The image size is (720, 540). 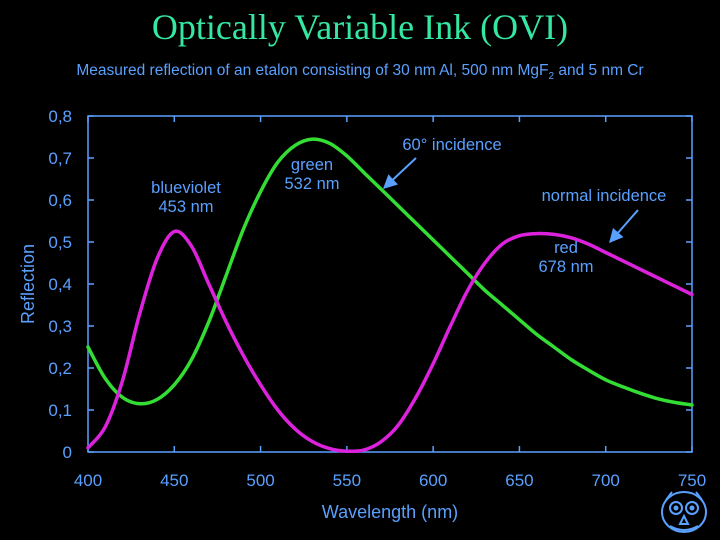 What do you see at coordinates (399, 173) in the screenshot?
I see `arrow-60-incidence` at bounding box center [399, 173].